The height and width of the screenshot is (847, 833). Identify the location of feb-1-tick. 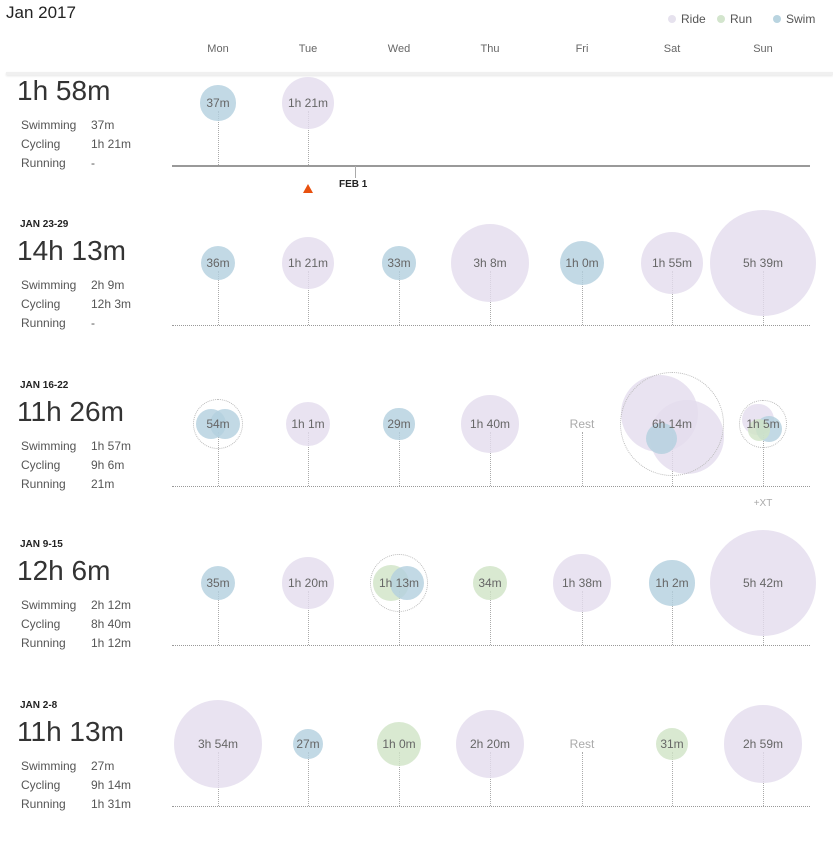
(355, 172).